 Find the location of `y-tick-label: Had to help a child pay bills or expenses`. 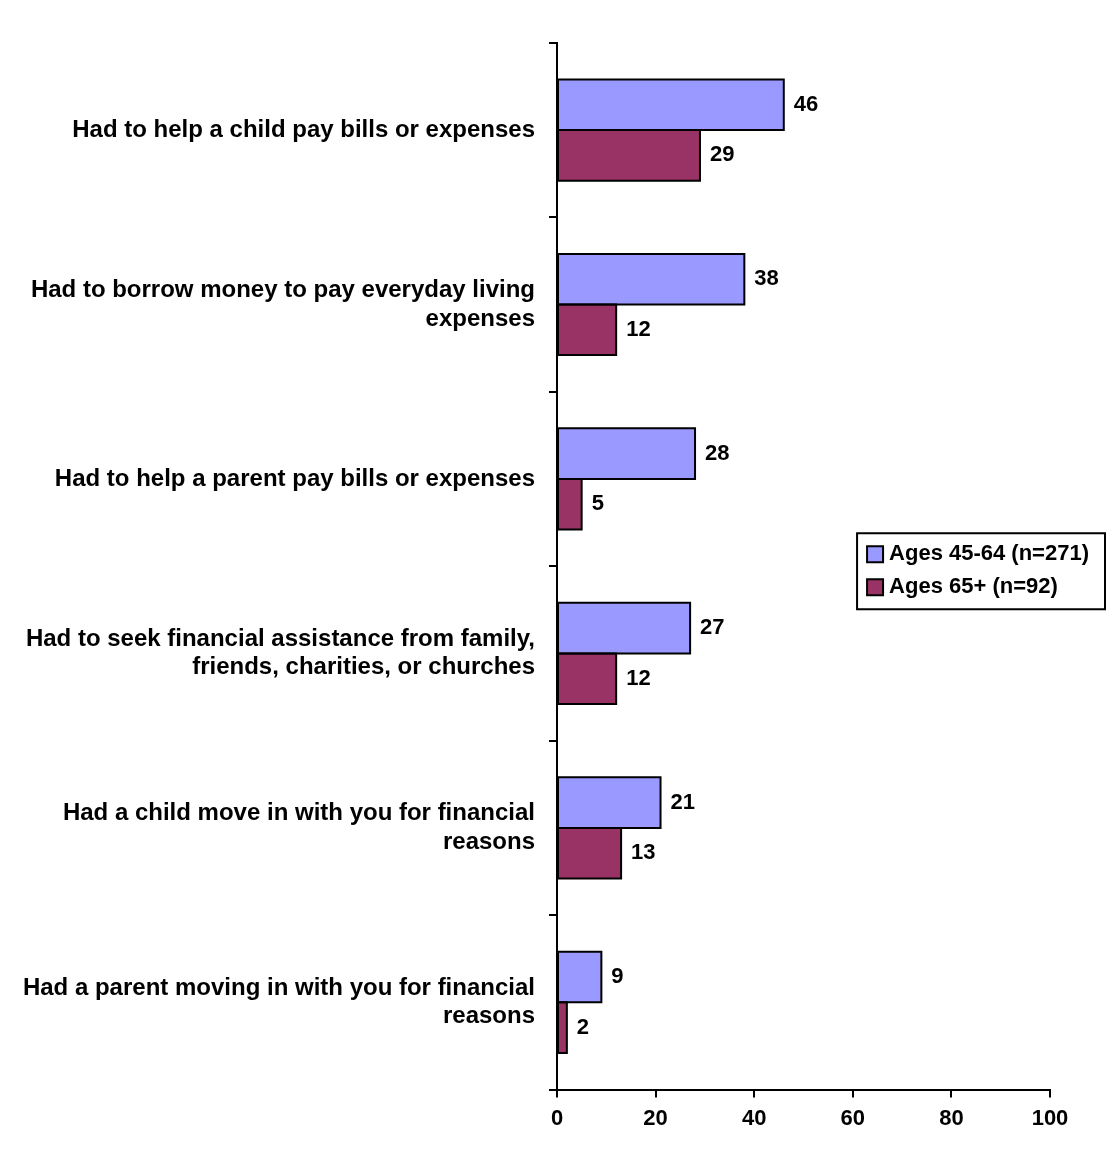

y-tick-label: Had to help a child pay bills or expenses is located at coordinates (303, 128).